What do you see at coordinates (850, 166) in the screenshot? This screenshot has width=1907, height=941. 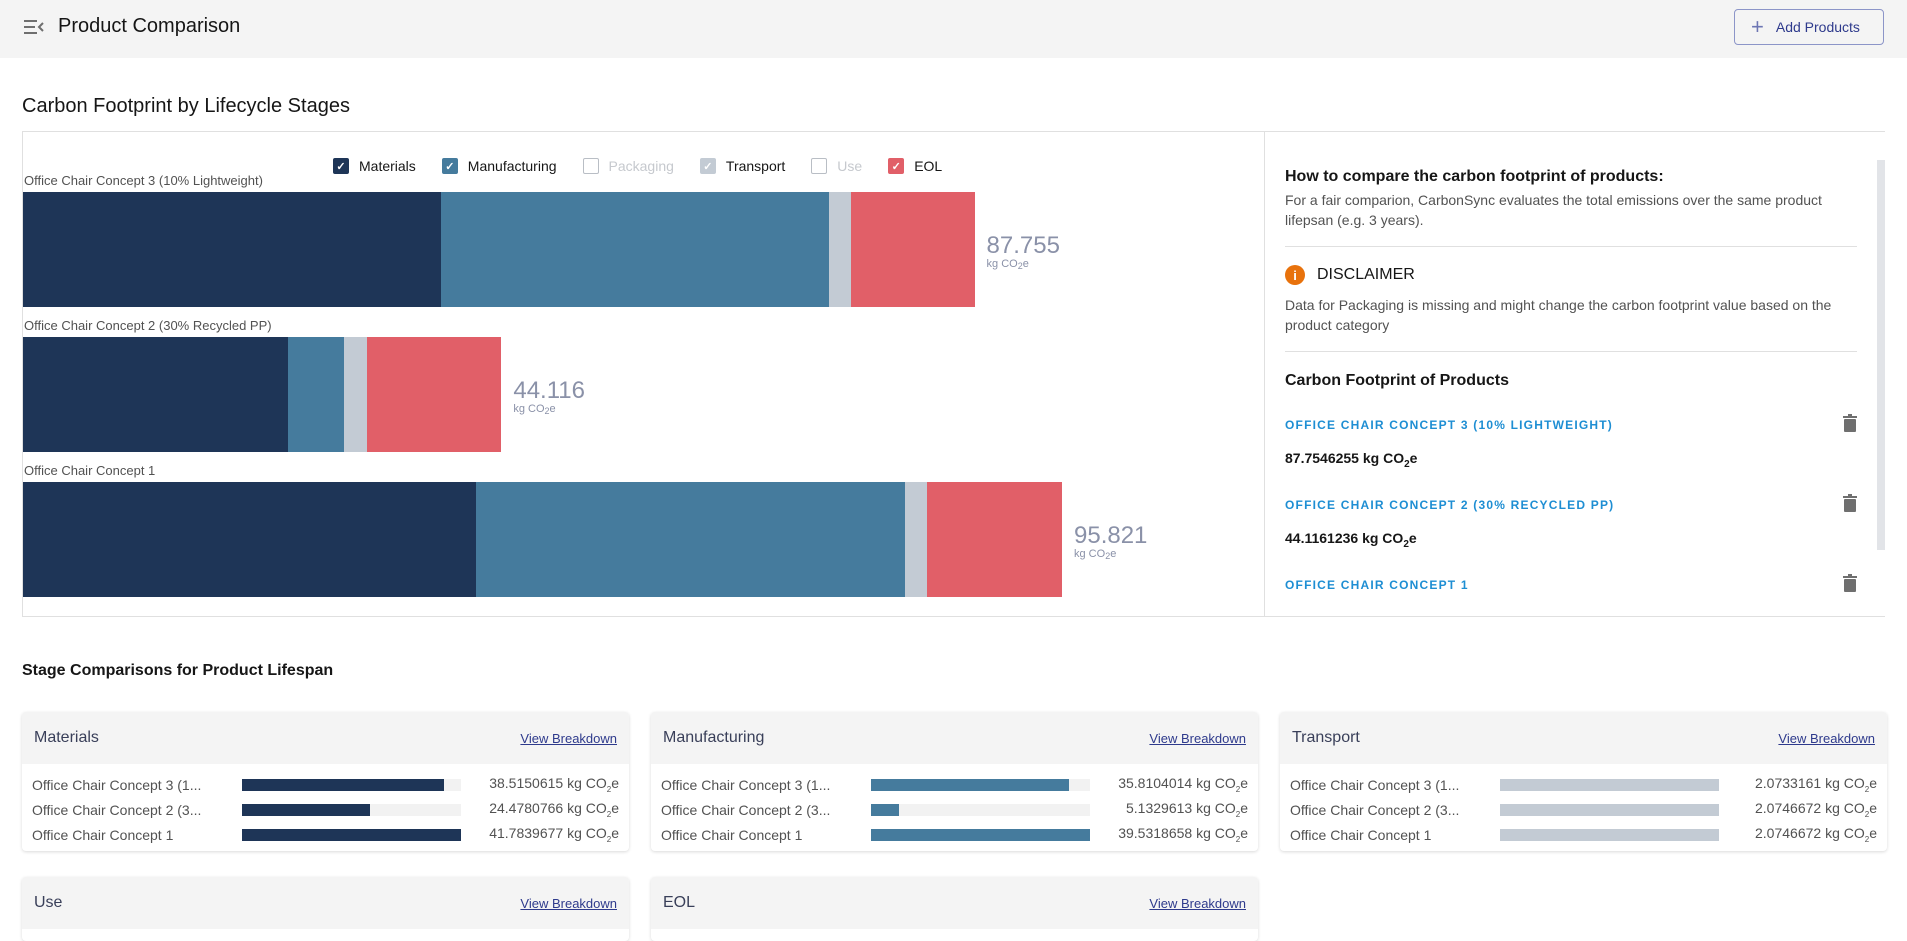 I see `legend-label: Use` at bounding box center [850, 166].